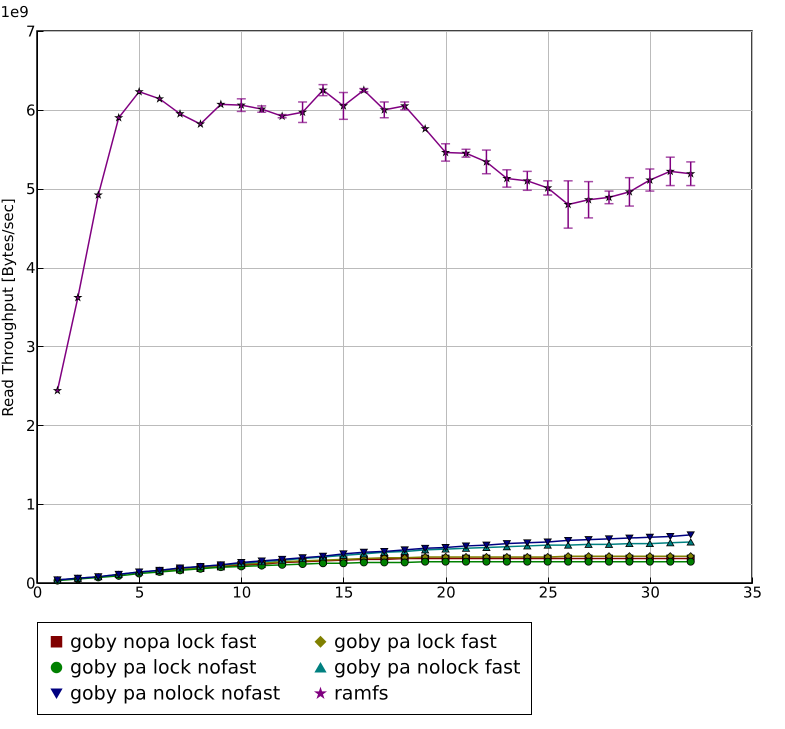 Image resolution: width=785 pixels, height=729 pixels. I want to click on y-tick-label: 5, so click(31, 189).